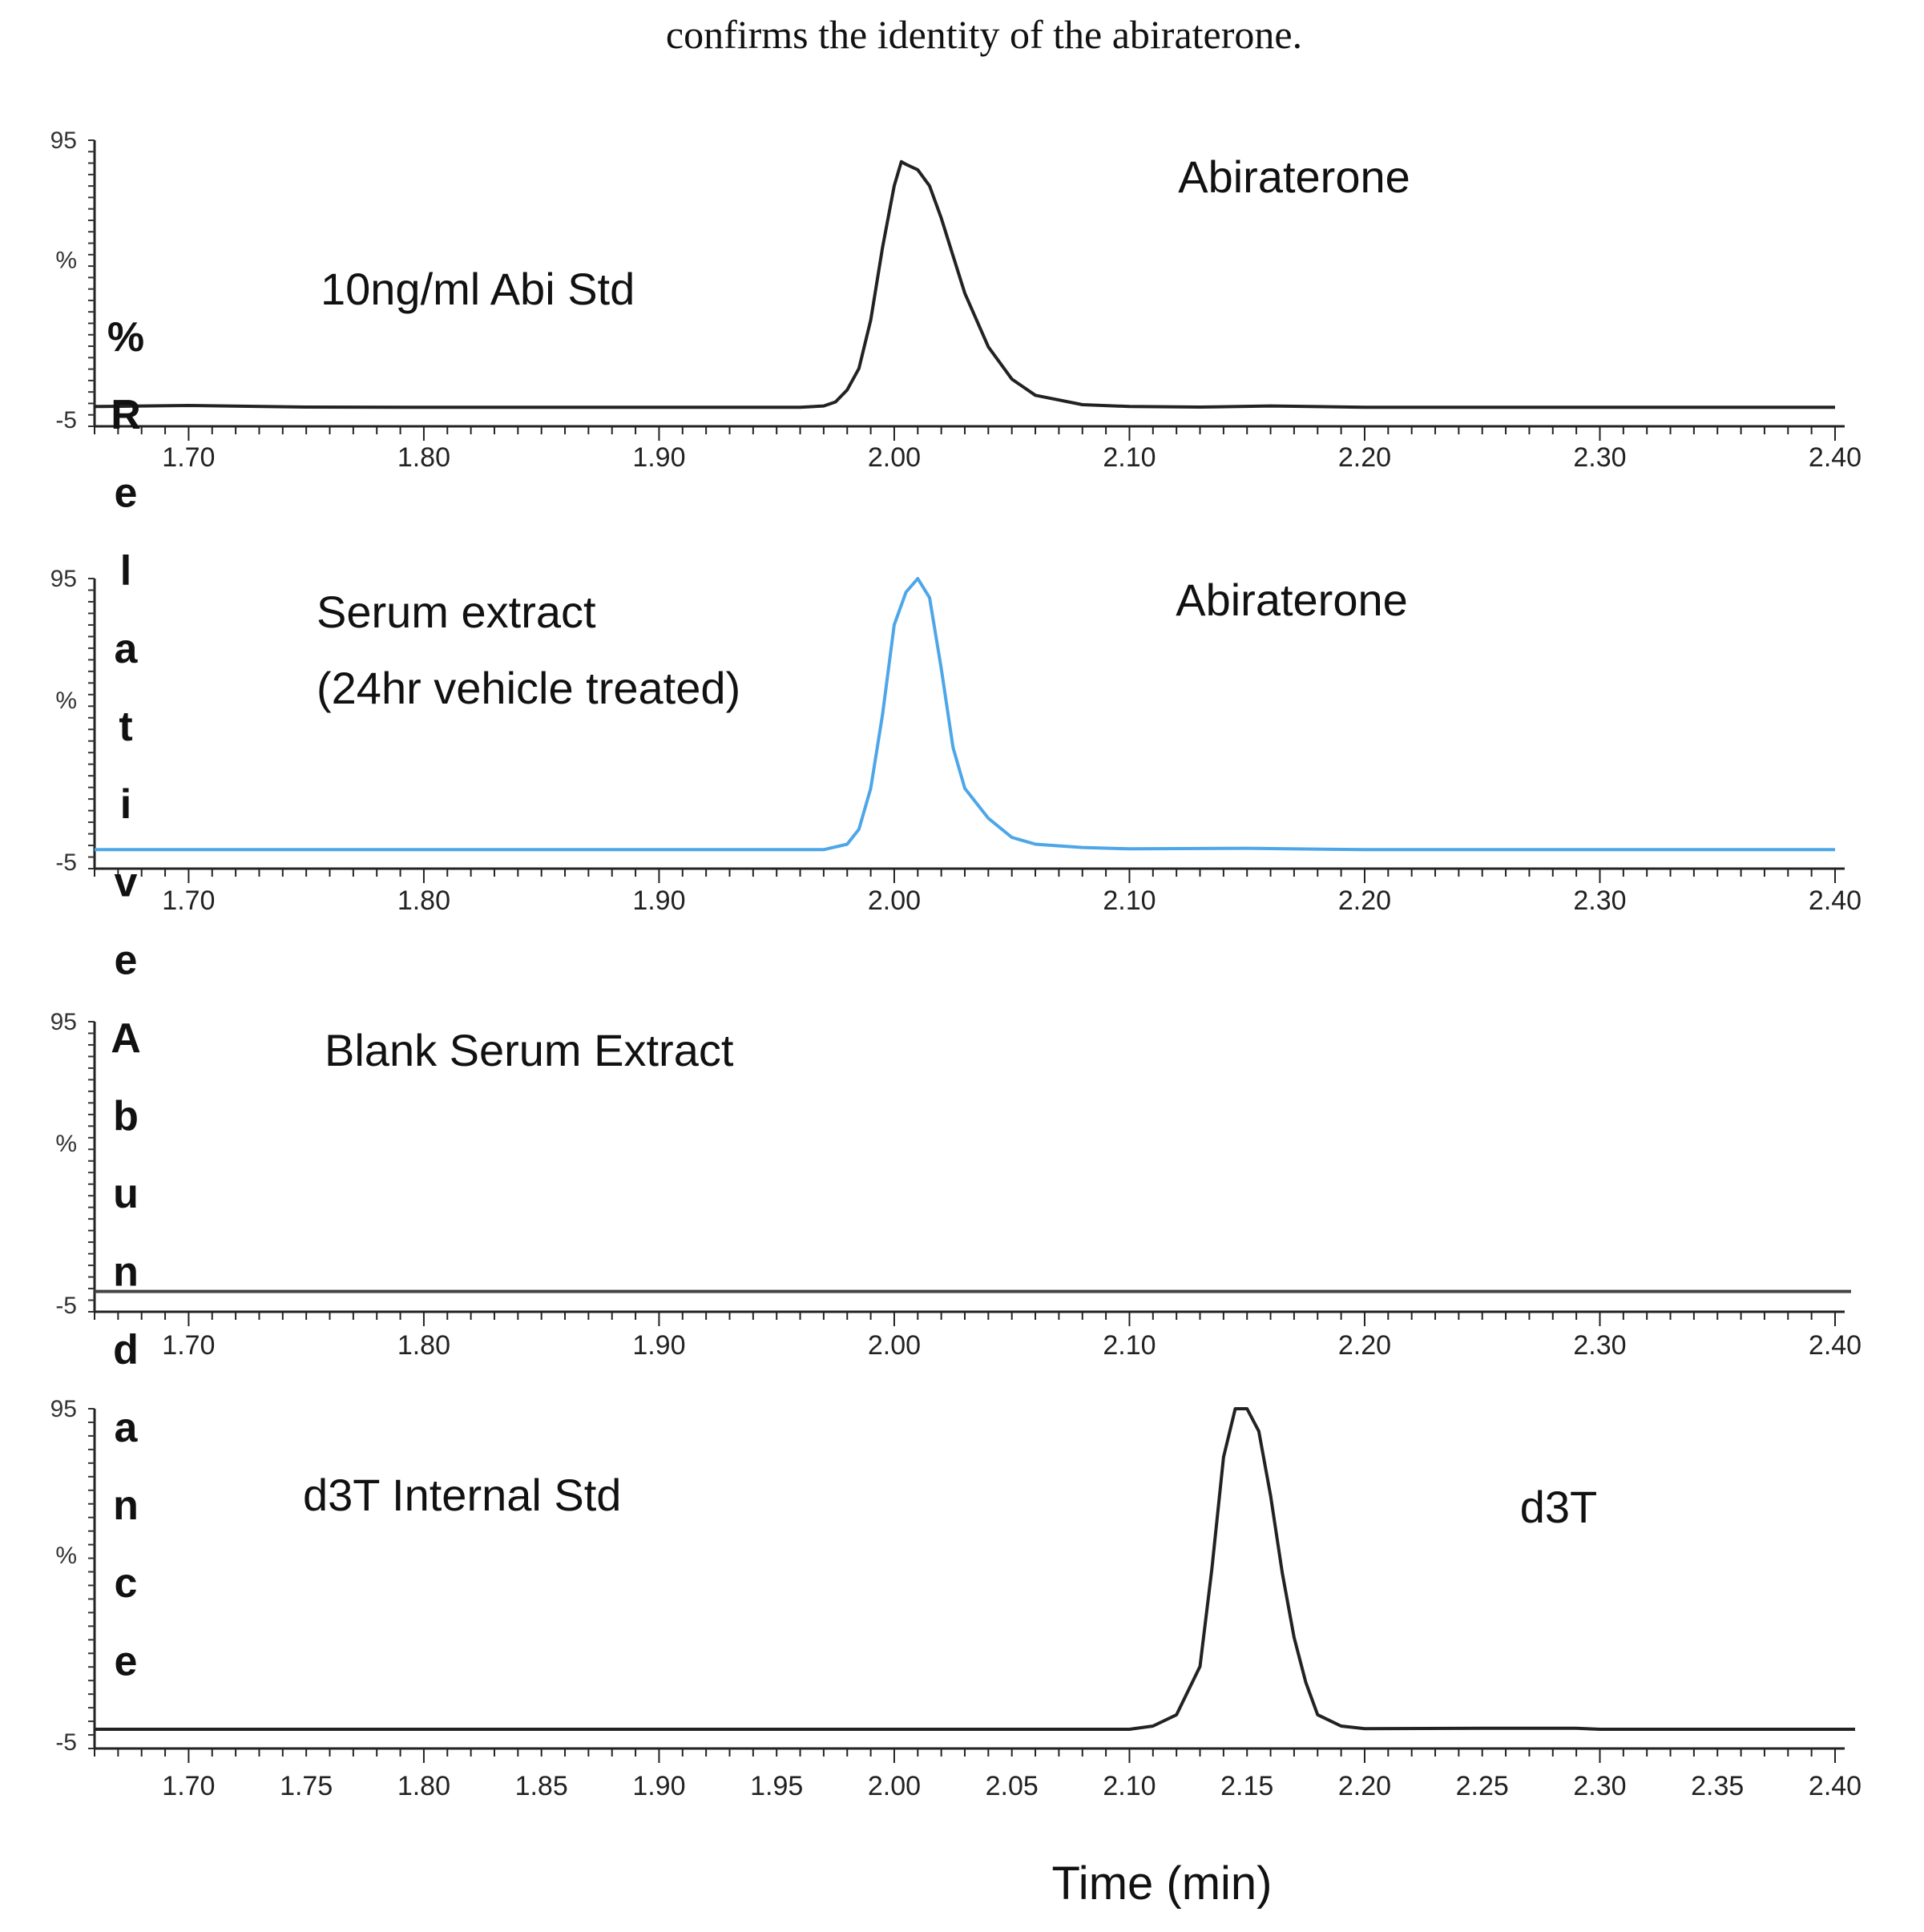  Describe the element at coordinates (1559, 1507) in the screenshot. I see `peak-label: d3T` at that location.